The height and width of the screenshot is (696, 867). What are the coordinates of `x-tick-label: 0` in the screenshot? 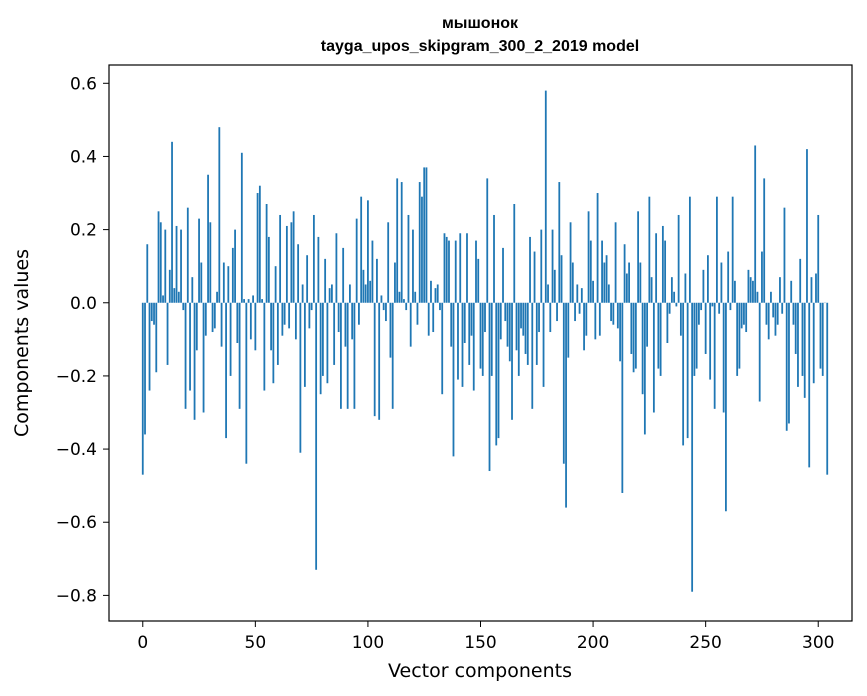 It's located at (142, 643).